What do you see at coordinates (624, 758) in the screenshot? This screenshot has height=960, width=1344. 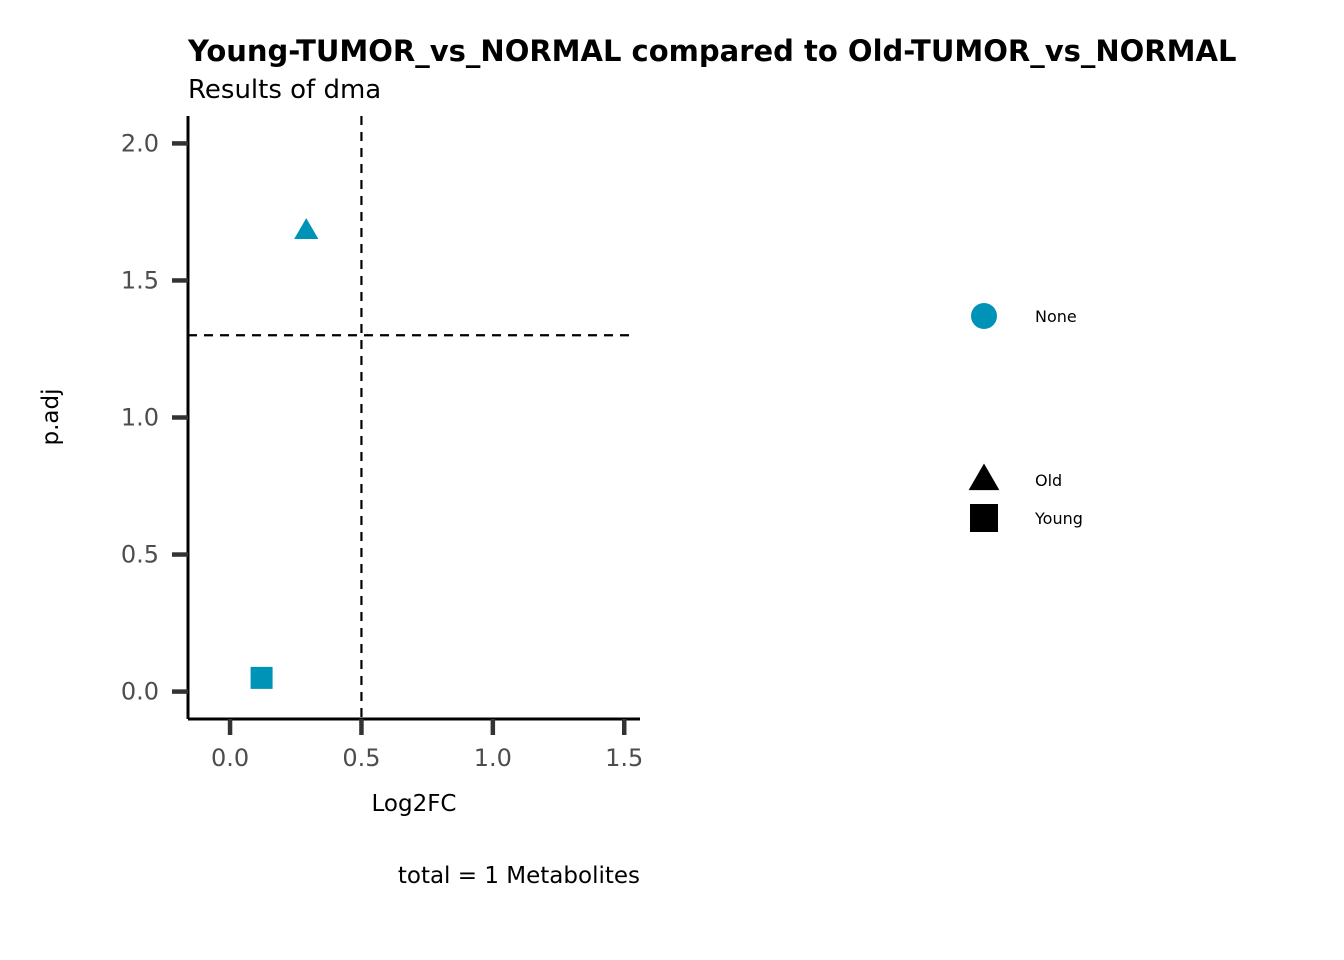 I see `x-tick-label: 1.5` at bounding box center [624, 758].